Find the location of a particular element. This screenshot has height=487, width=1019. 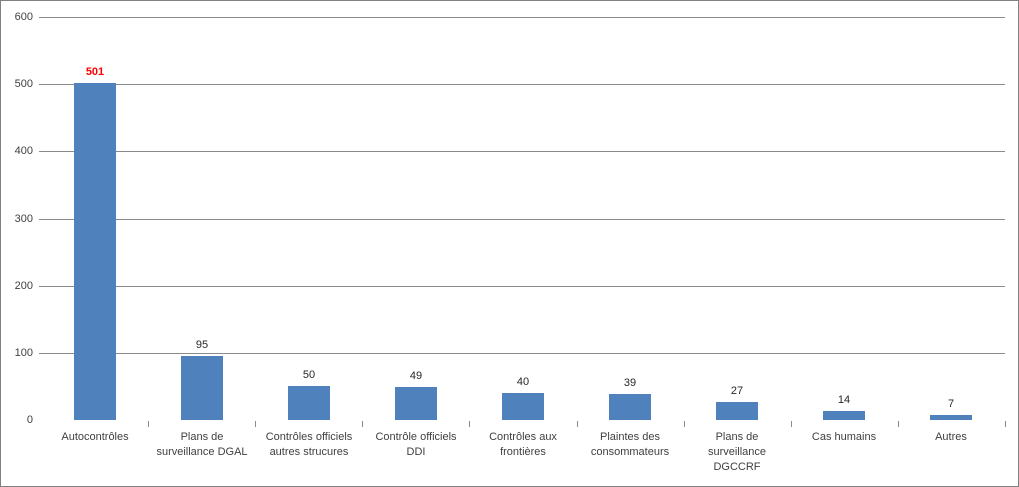

category-label-3: Contrôles officiels autres strucures is located at coordinates (309, 444).